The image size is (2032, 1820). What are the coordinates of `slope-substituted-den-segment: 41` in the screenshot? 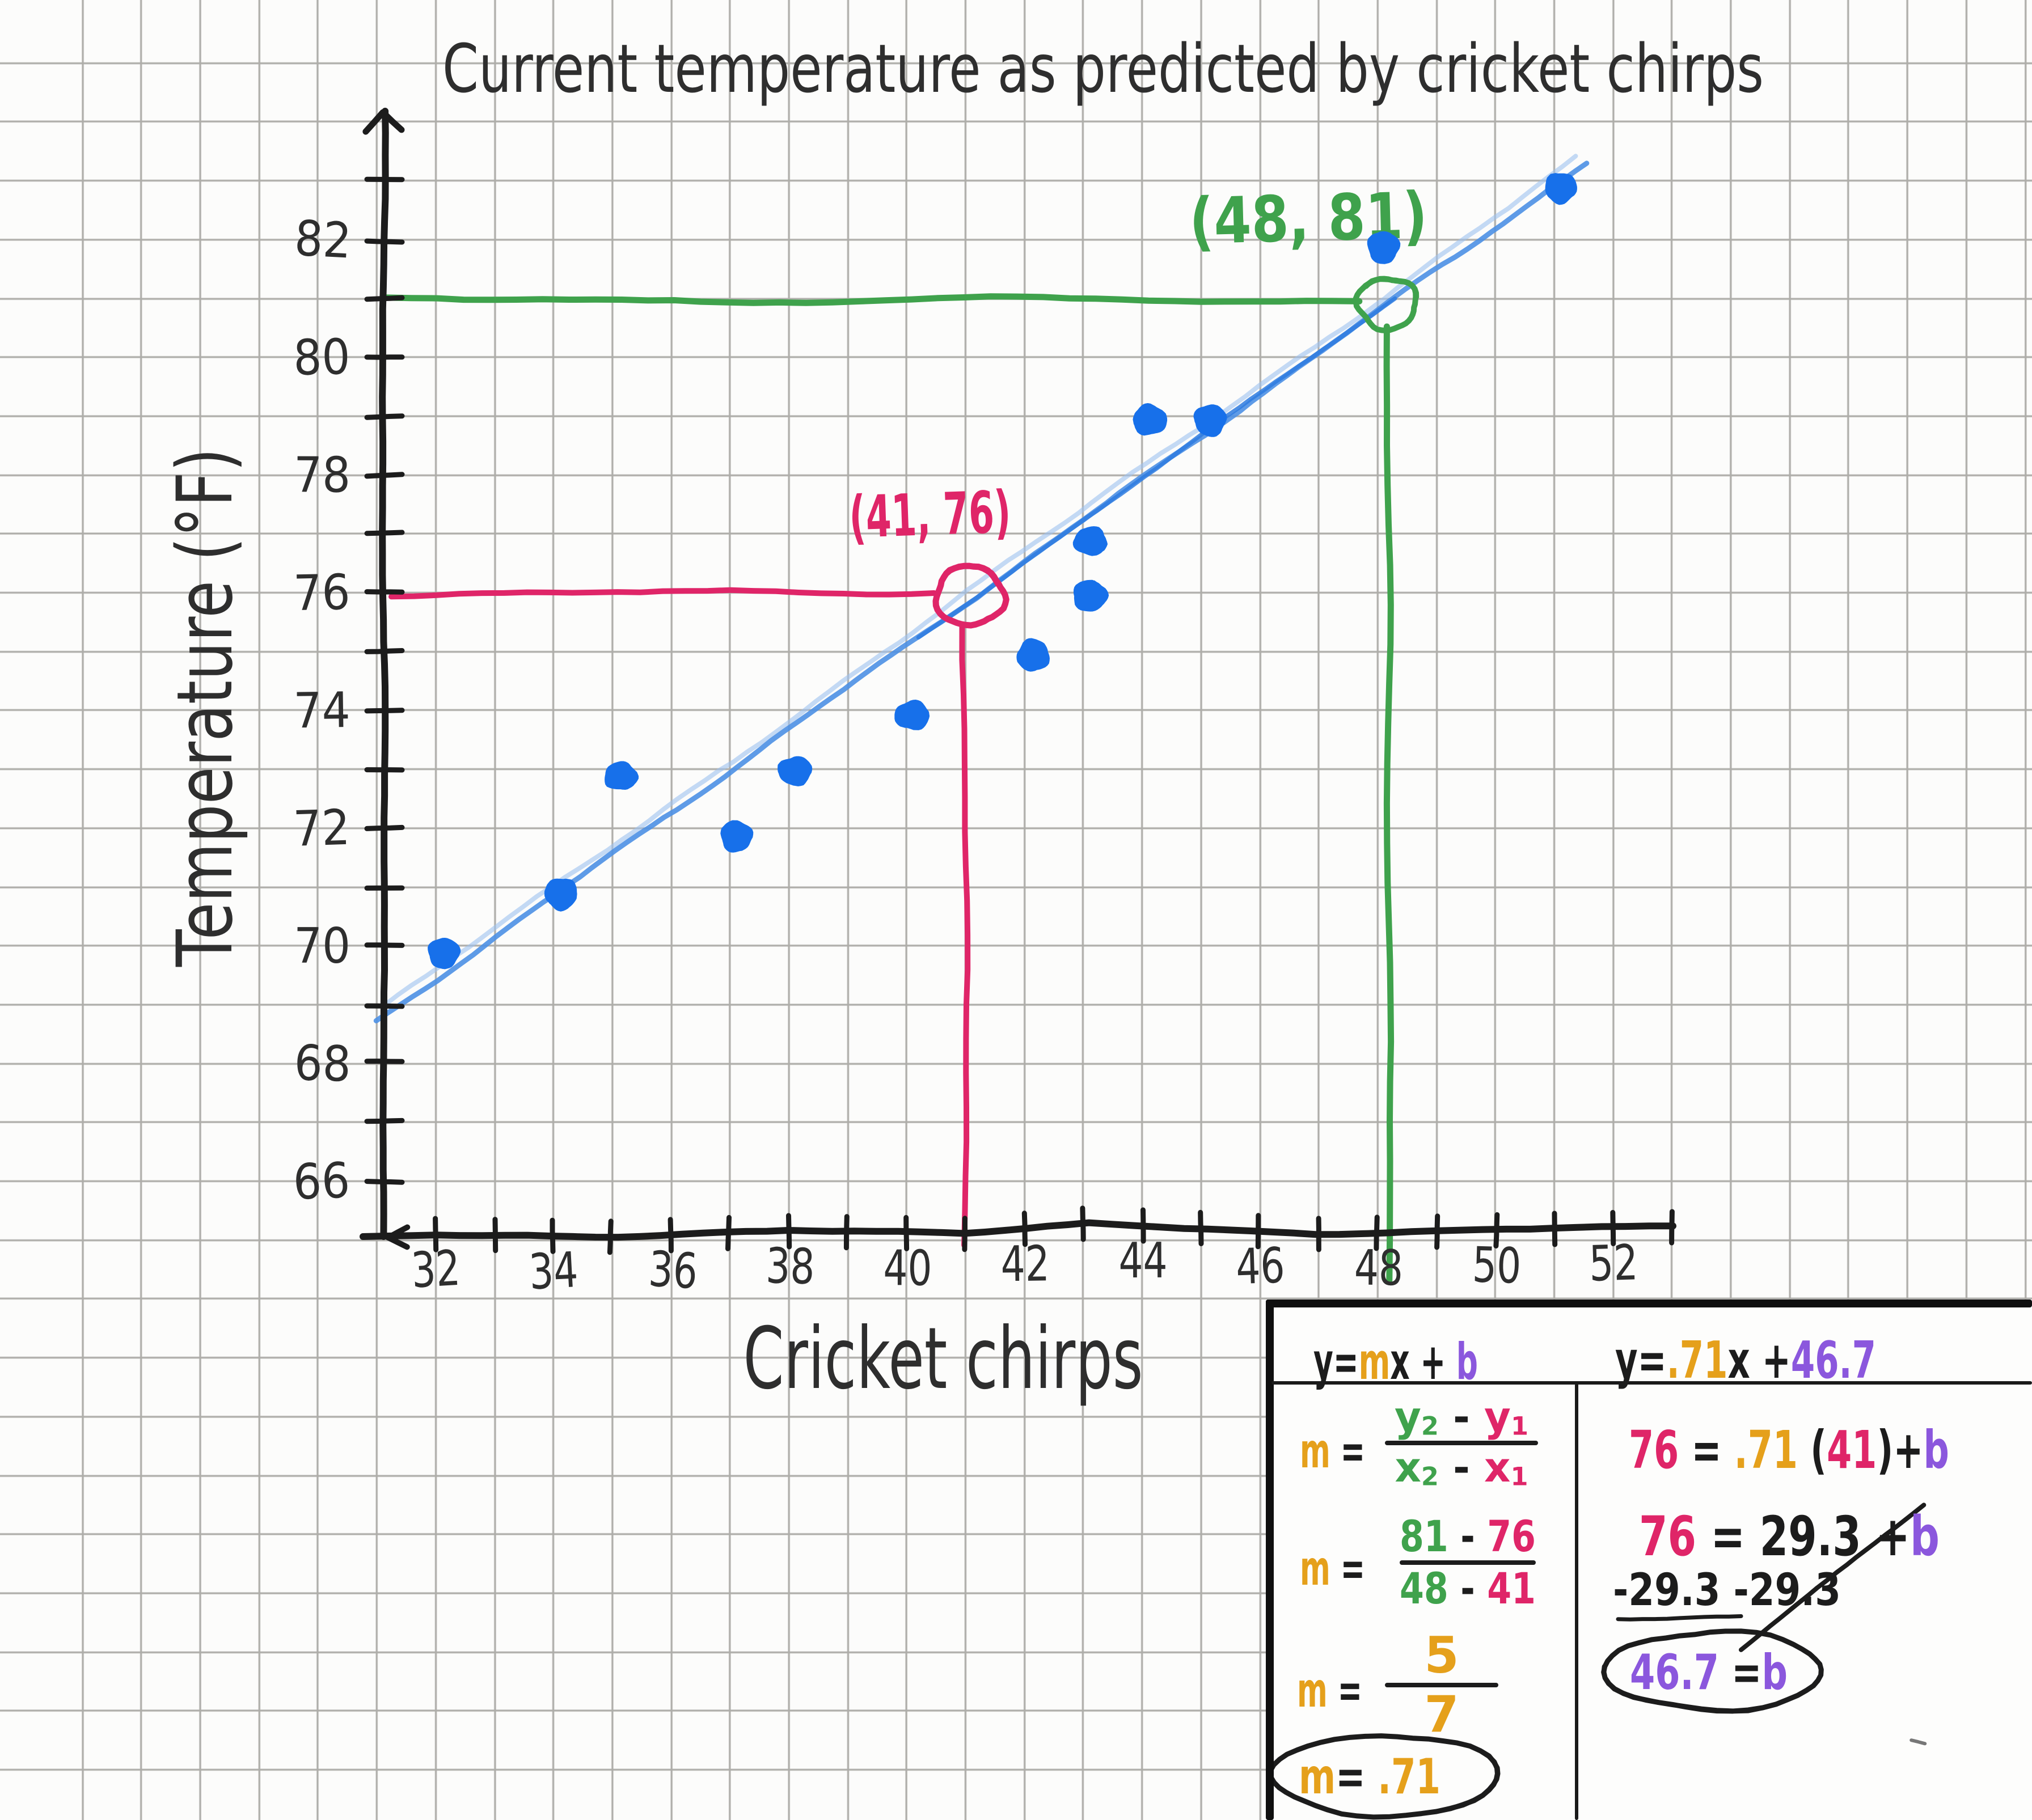 It's located at (1511, 1588).